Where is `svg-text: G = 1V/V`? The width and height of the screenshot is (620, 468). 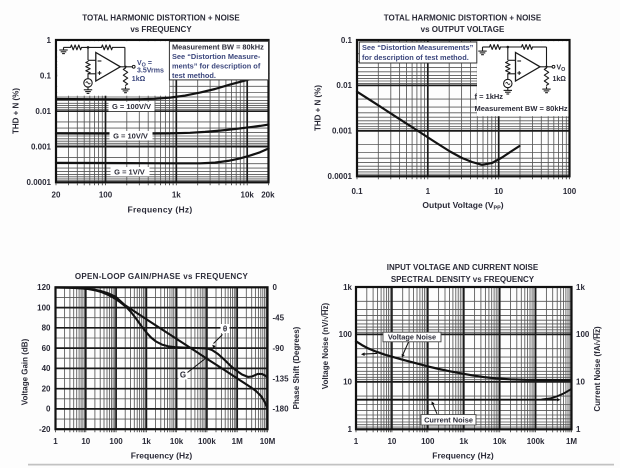 svg-text: G = 1V/V is located at coordinates (129, 171).